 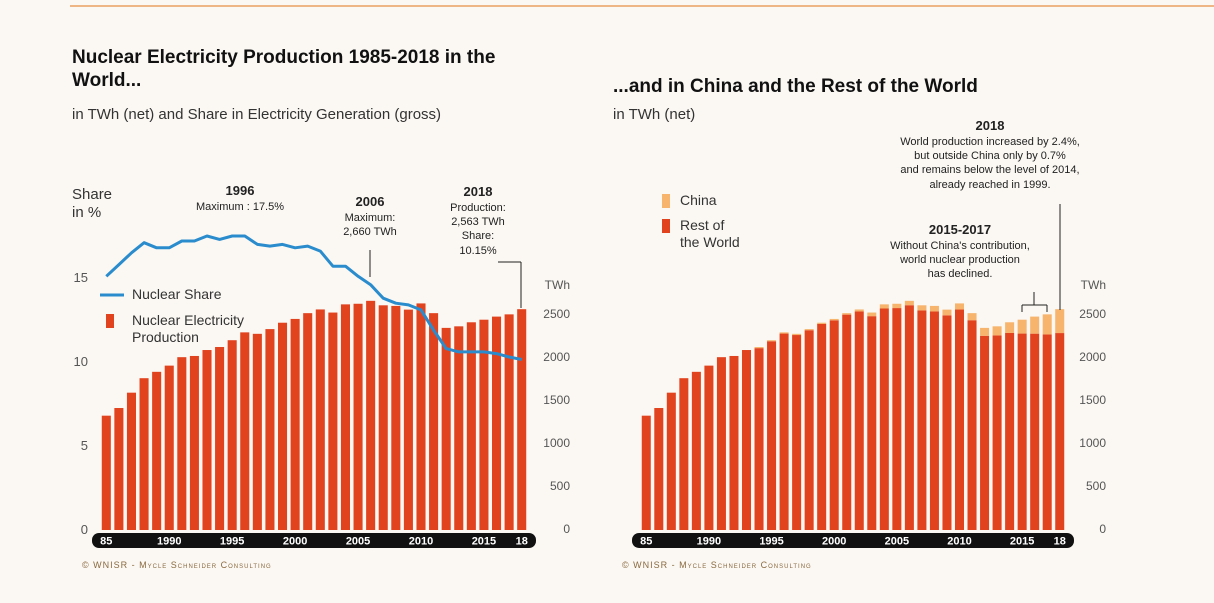 I want to click on annotation-text: Production:, so click(x=478, y=207).